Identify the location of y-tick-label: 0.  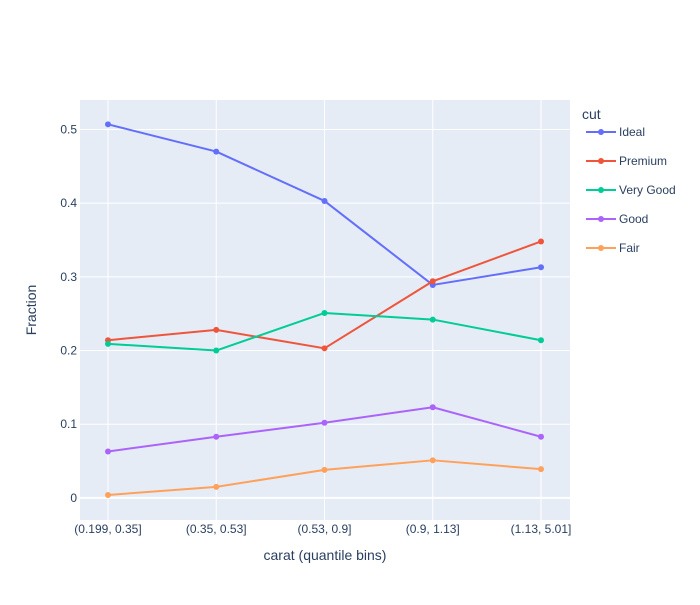
(73, 498).